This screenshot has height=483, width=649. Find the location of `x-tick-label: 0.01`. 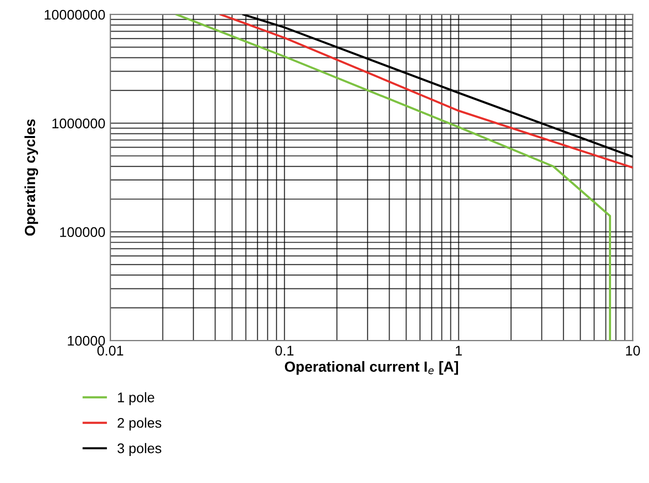

x-tick-label: 0.01 is located at coordinates (110, 351).